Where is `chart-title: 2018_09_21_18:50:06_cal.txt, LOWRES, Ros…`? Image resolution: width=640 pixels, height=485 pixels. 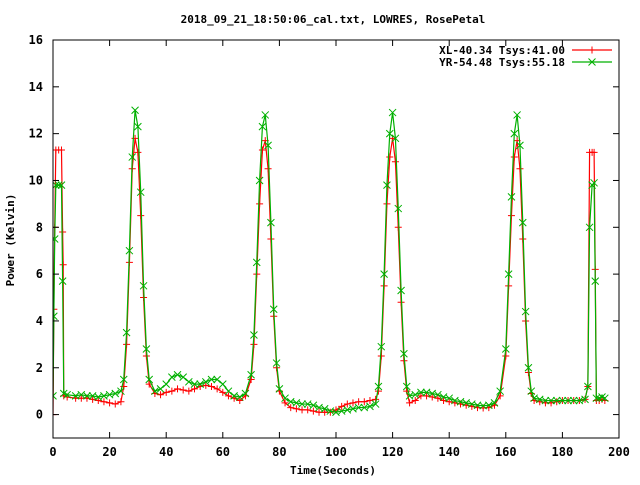 chart-title: 2018_09_21_18:50:06_cal.txt, LOWRES, Ros… is located at coordinates (333, 19).